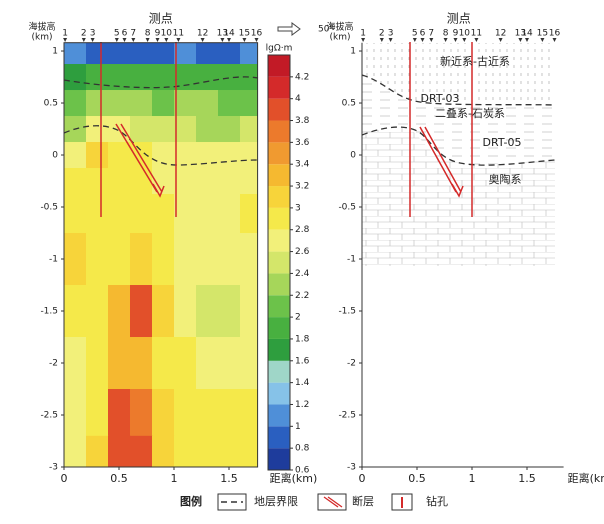 The width and height of the screenshot is (604, 524). Describe the element at coordinates (55, 156) in the screenshot. I see `y-tick-label: 0` at that location.